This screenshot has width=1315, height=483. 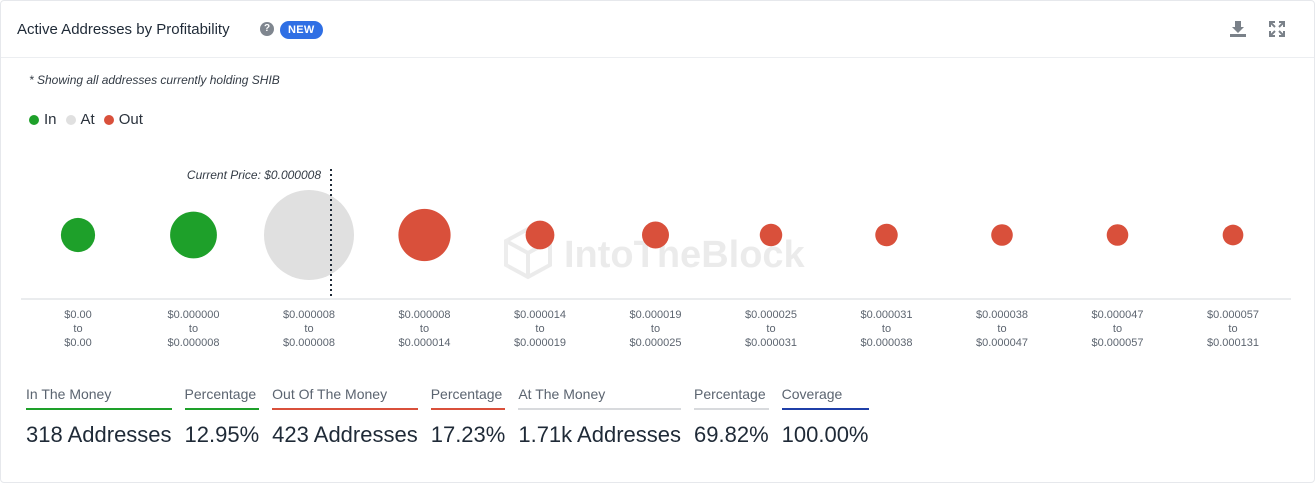 I want to click on legend-item-at: At, so click(x=80, y=119).